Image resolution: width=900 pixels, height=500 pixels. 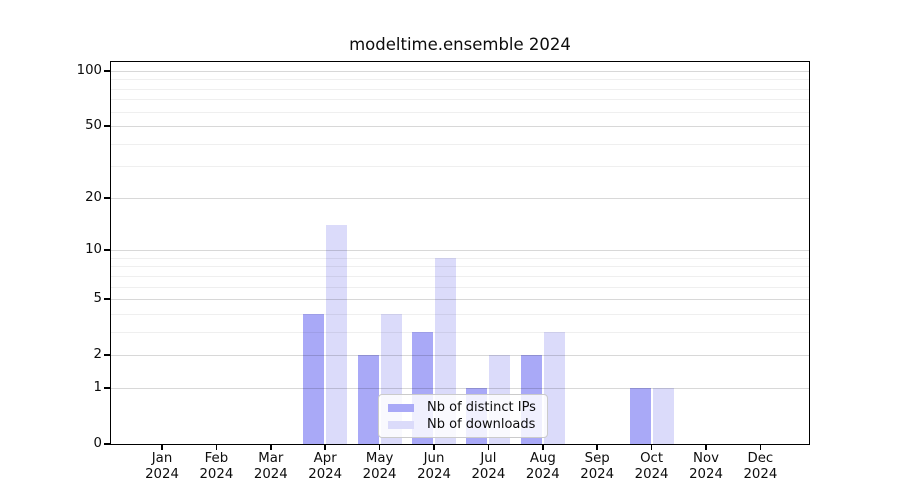 I want to click on bar-nb-of-downloads-apr, so click(x=337, y=334).